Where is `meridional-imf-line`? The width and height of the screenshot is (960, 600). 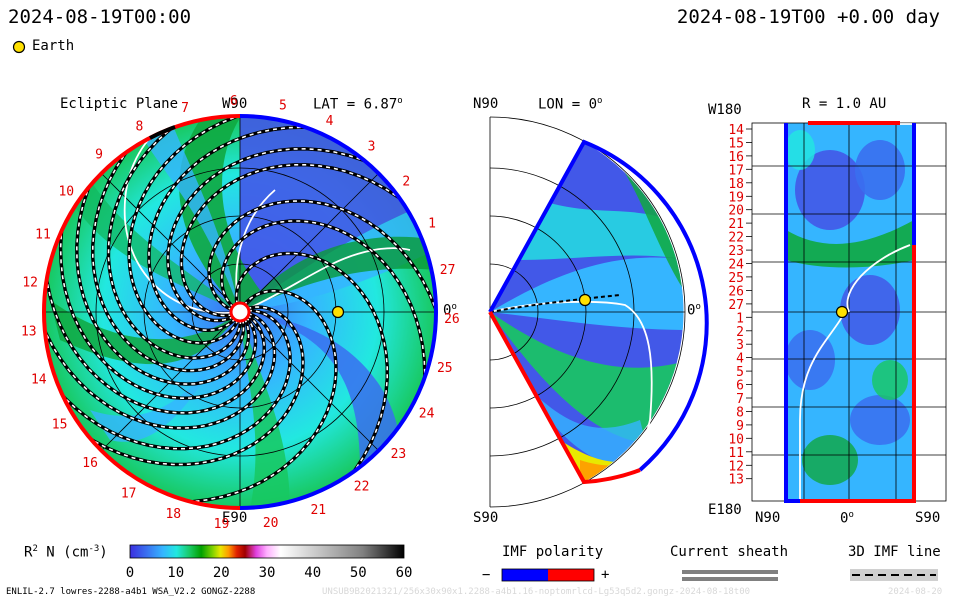 meridional-imf-line is located at coordinates (555, 303).